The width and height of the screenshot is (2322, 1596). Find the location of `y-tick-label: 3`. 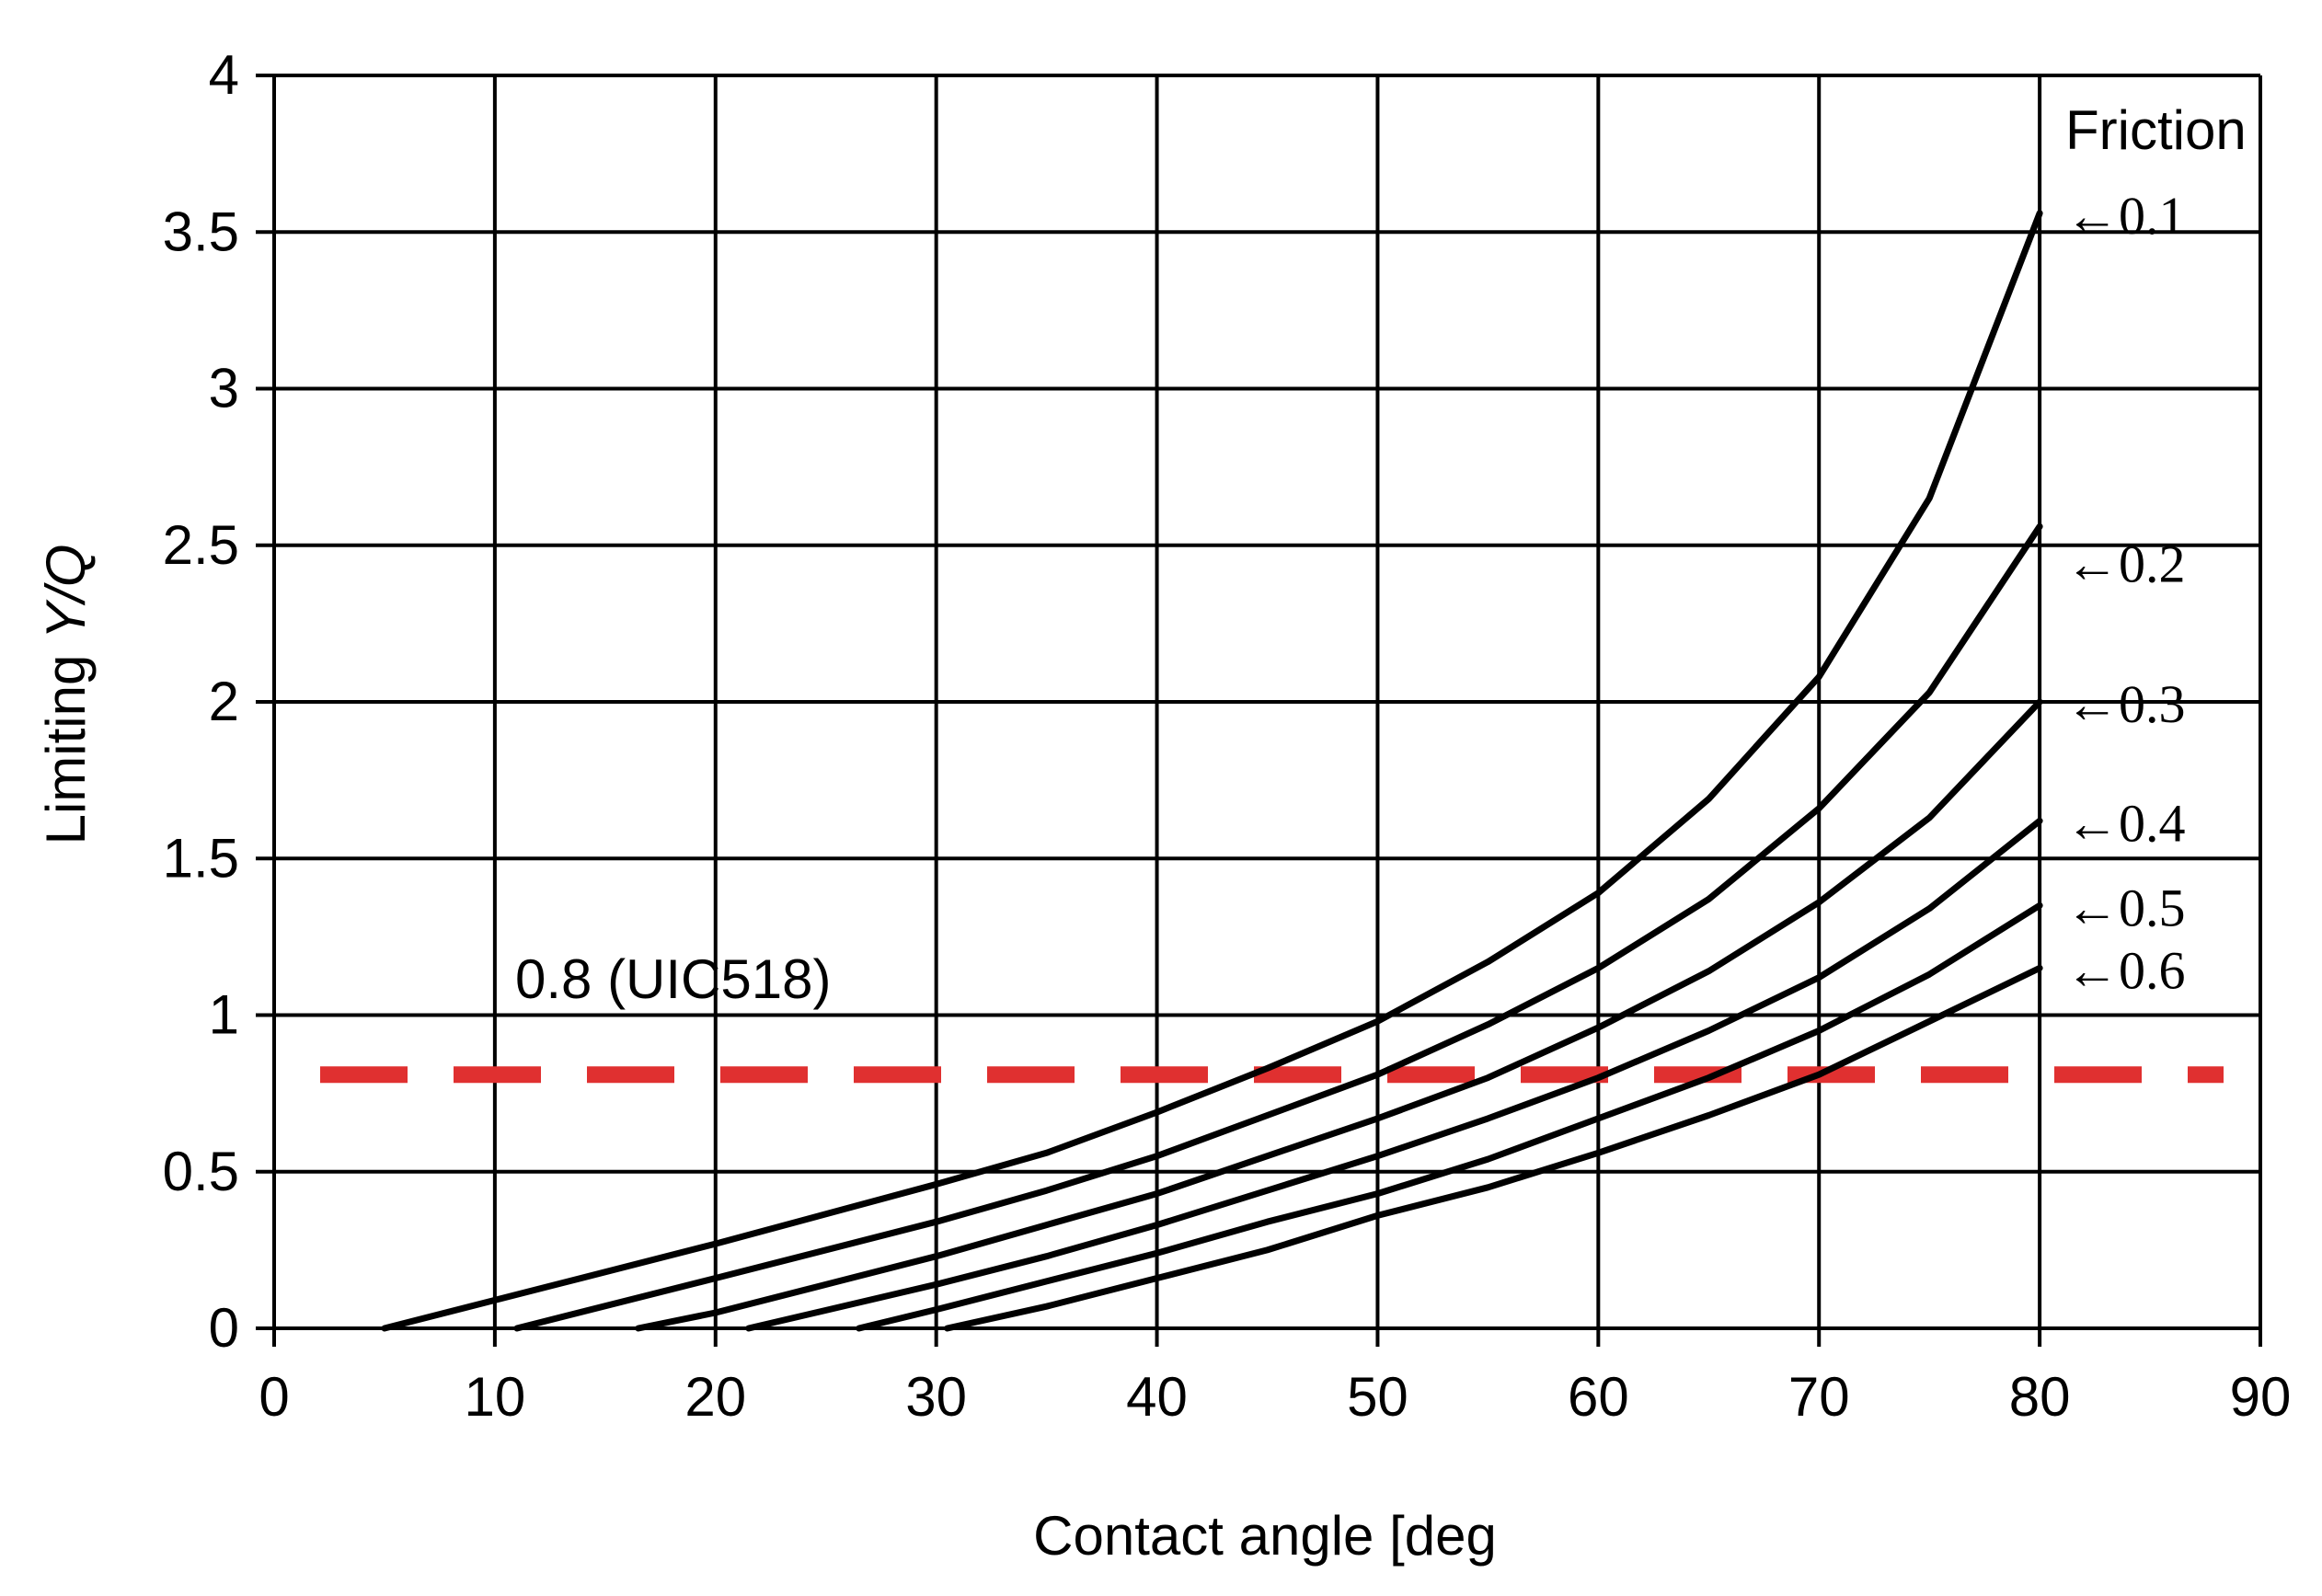

y-tick-label: 3 is located at coordinates (224, 388).